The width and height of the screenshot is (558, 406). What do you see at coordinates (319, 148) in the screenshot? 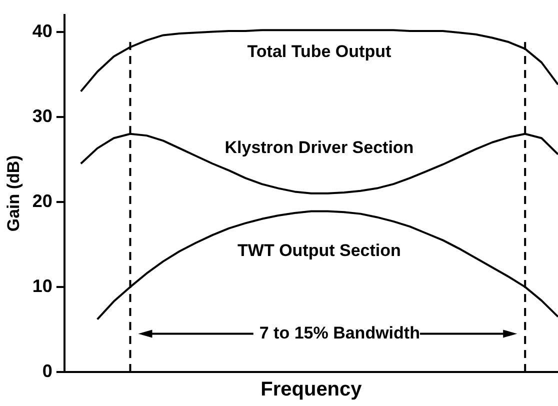
I see `series-label: Klystron Driver Section` at bounding box center [319, 148].